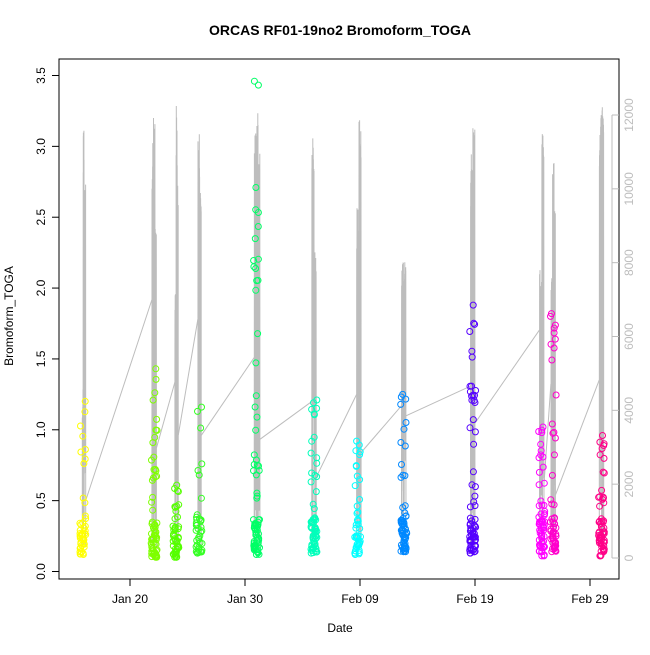 This screenshot has height=655, width=650. What do you see at coordinates (41, 429) in the screenshot?
I see `y-tick-label: 1.0` at bounding box center [41, 429].